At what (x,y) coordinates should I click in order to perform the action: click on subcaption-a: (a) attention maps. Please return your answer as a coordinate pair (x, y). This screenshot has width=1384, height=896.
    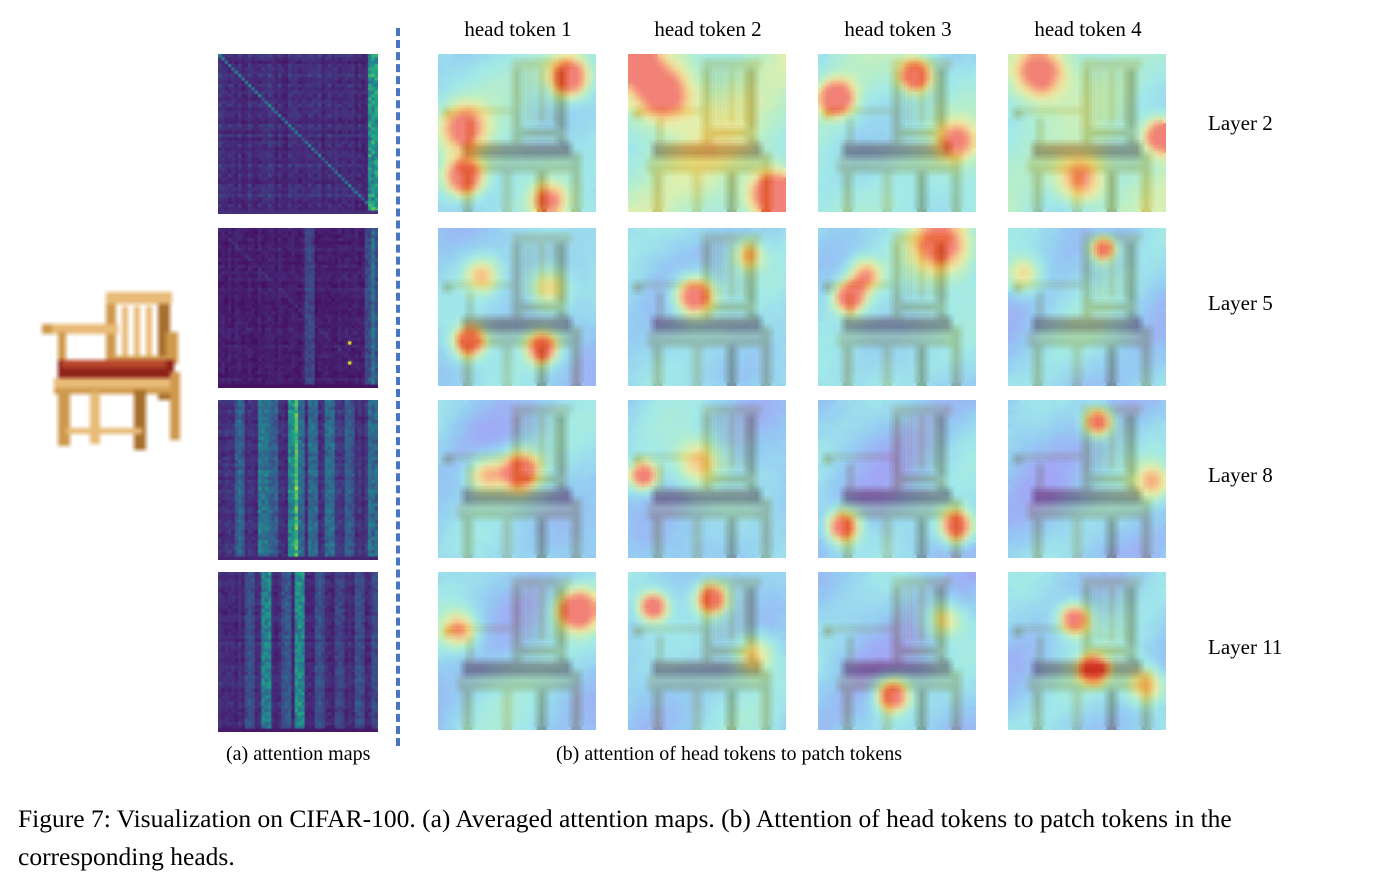
    Looking at the image, I should click on (298, 754).